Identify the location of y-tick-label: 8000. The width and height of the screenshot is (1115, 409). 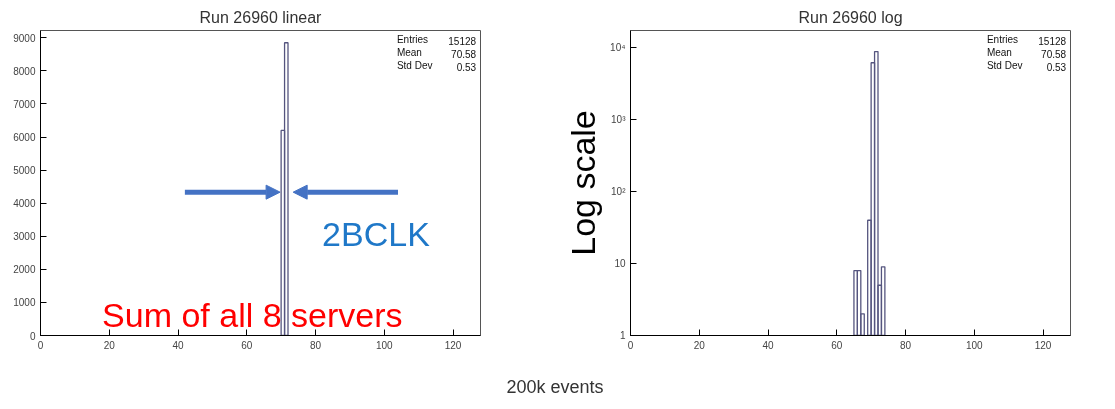
(24, 71).